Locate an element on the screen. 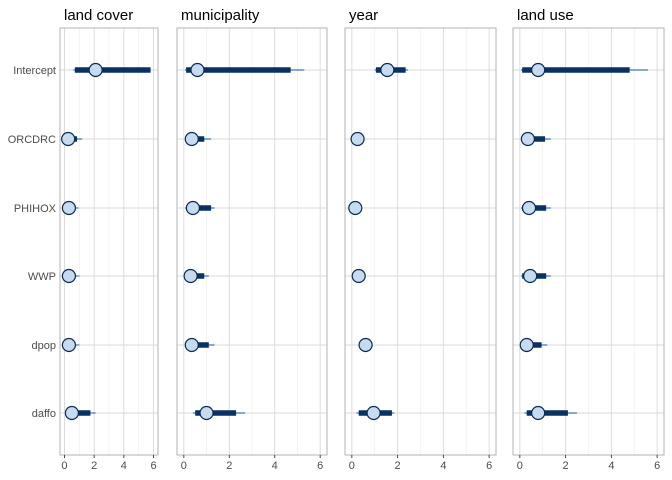 The image size is (672, 480). panel-land-cover: land cover 0 2 4 6 is located at coordinates (109, 239).